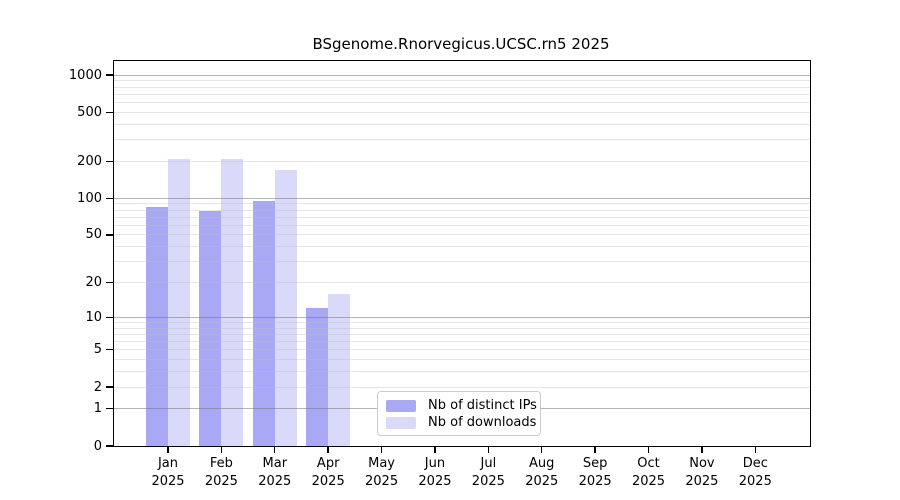  What do you see at coordinates (89, 112) in the screenshot?
I see `y-tick-label: 500` at bounding box center [89, 112].